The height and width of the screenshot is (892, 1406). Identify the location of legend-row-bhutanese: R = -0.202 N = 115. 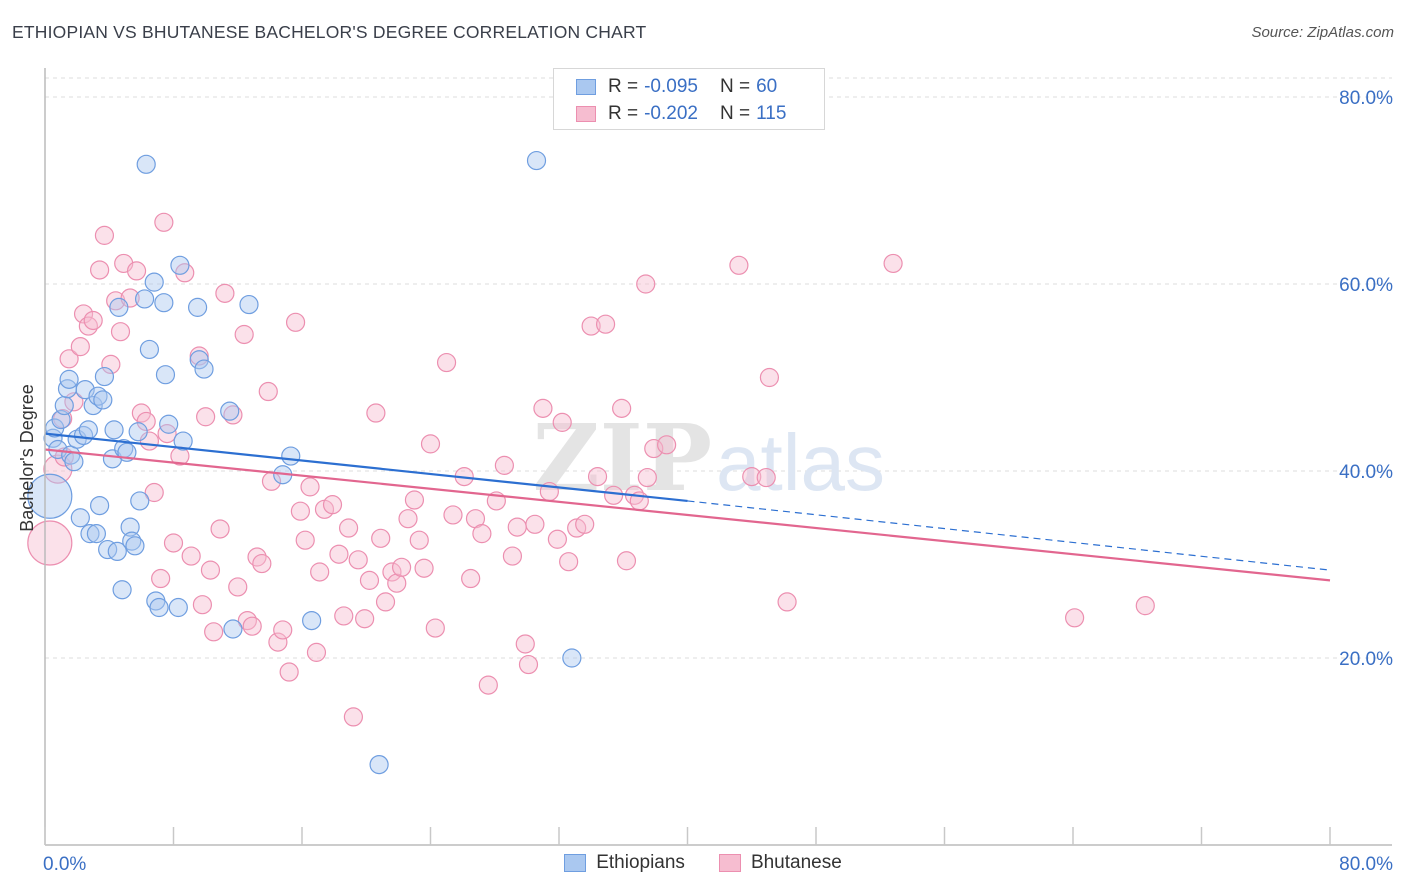
(681, 114).